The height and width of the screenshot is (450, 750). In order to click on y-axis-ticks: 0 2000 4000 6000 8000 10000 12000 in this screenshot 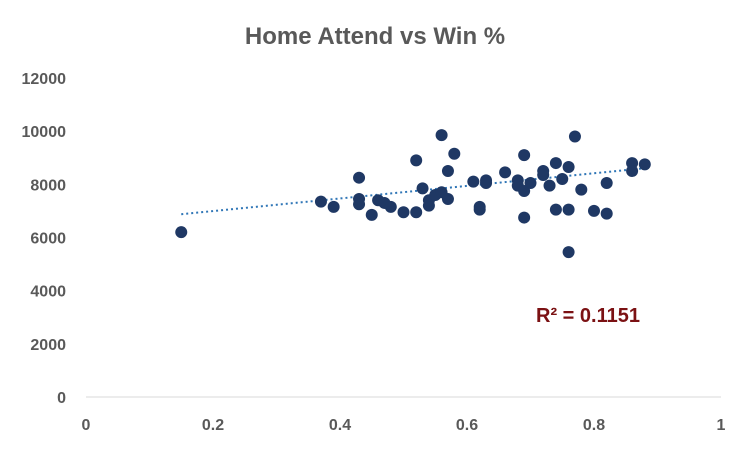, I will do `click(44, 239)`.